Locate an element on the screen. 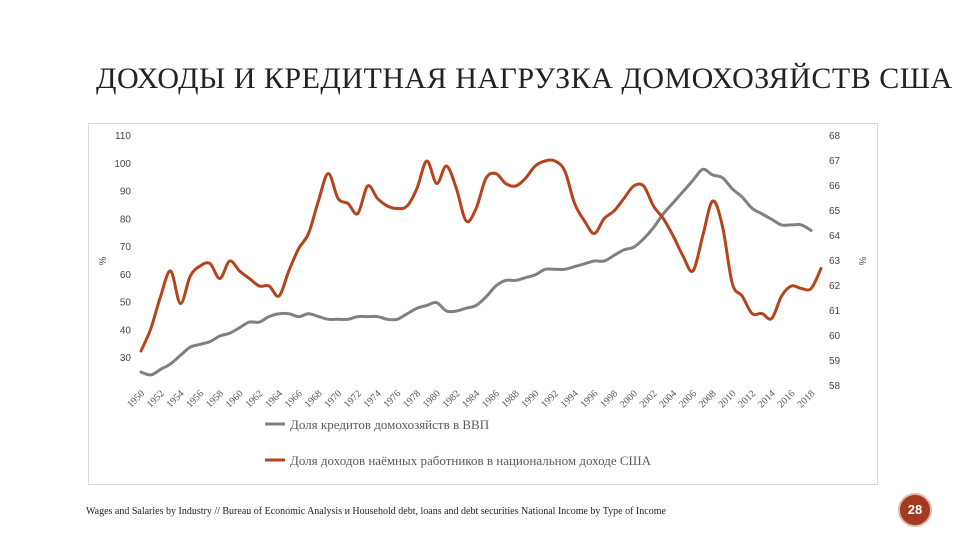 The width and height of the screenshot is (960, 540). x-tick-label: 1958 is located at coordinates (215, 399).